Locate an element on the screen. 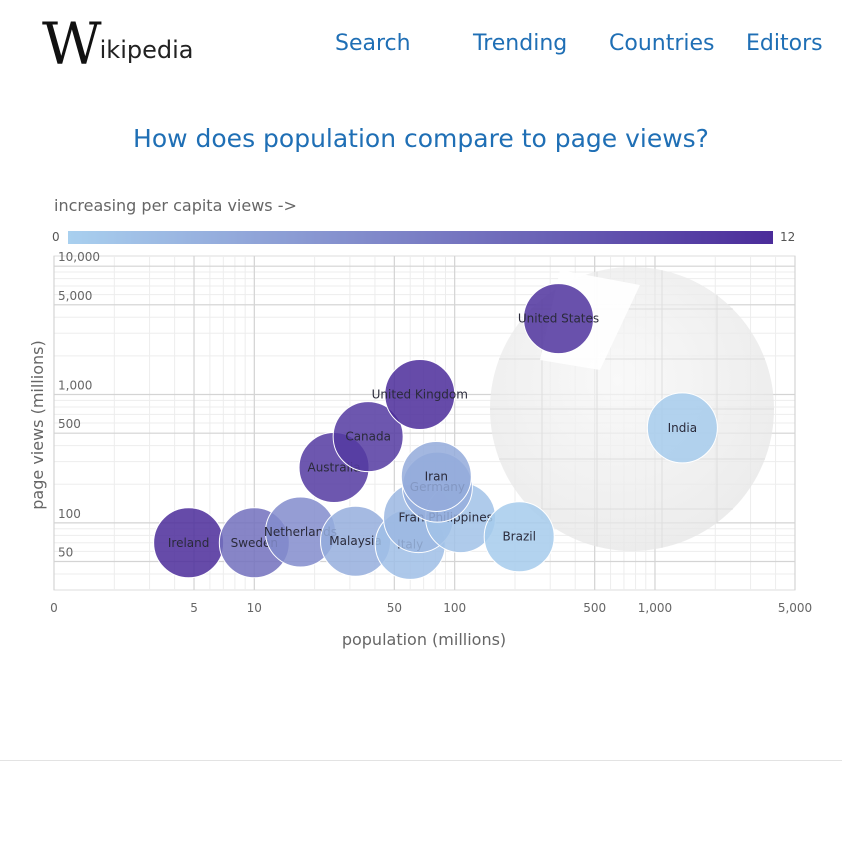  bubble-label: United Kingdom is located at coordinates (420, 395).